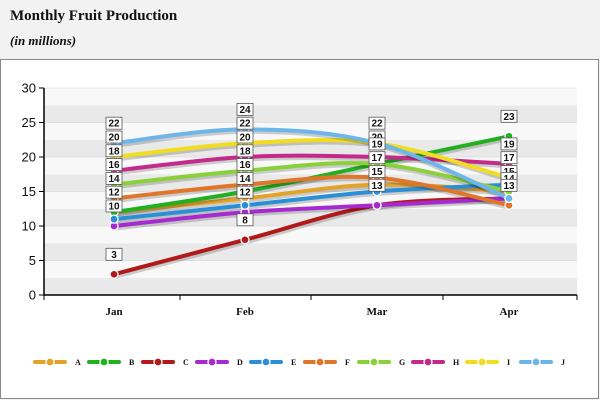 Image resolution: width=600 pixels, height=400 pixels. Describe the element at coordinates (299, 362) in the screenshot. I see `legend: A B C D E F G H I J` at that location.